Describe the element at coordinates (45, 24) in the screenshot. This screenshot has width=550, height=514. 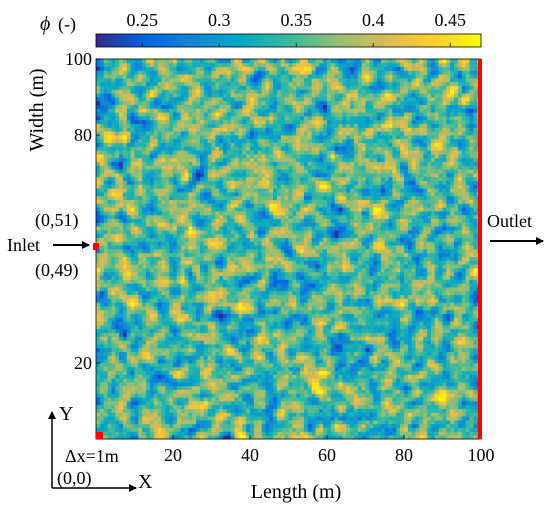
I see `colorbar-label-symbol: ϕ` at that location.